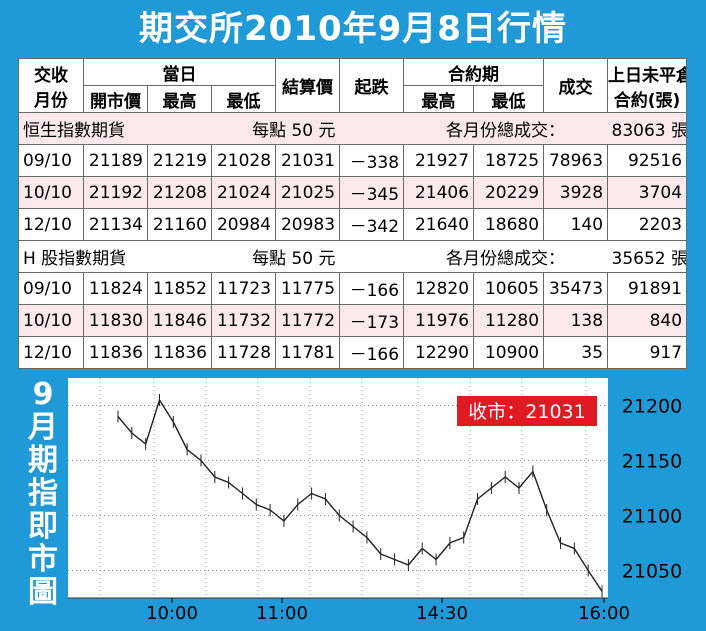  I want to click on volume-header: 成交, so click(576, 85).